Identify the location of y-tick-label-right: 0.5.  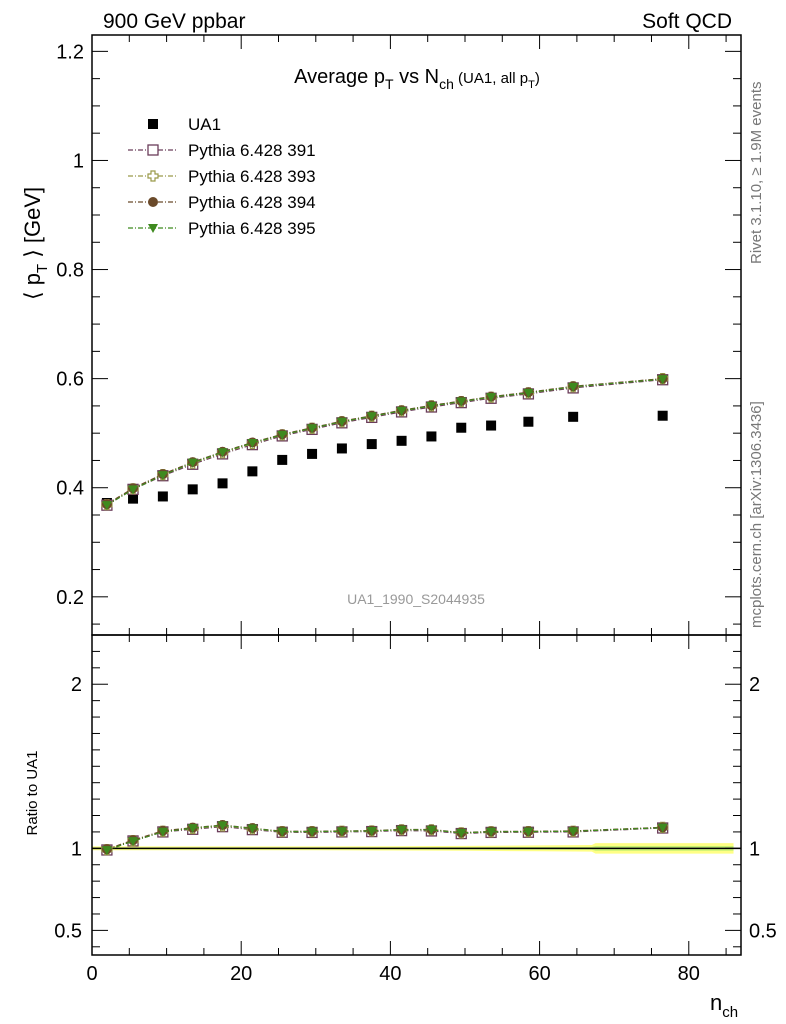
(763, 931).